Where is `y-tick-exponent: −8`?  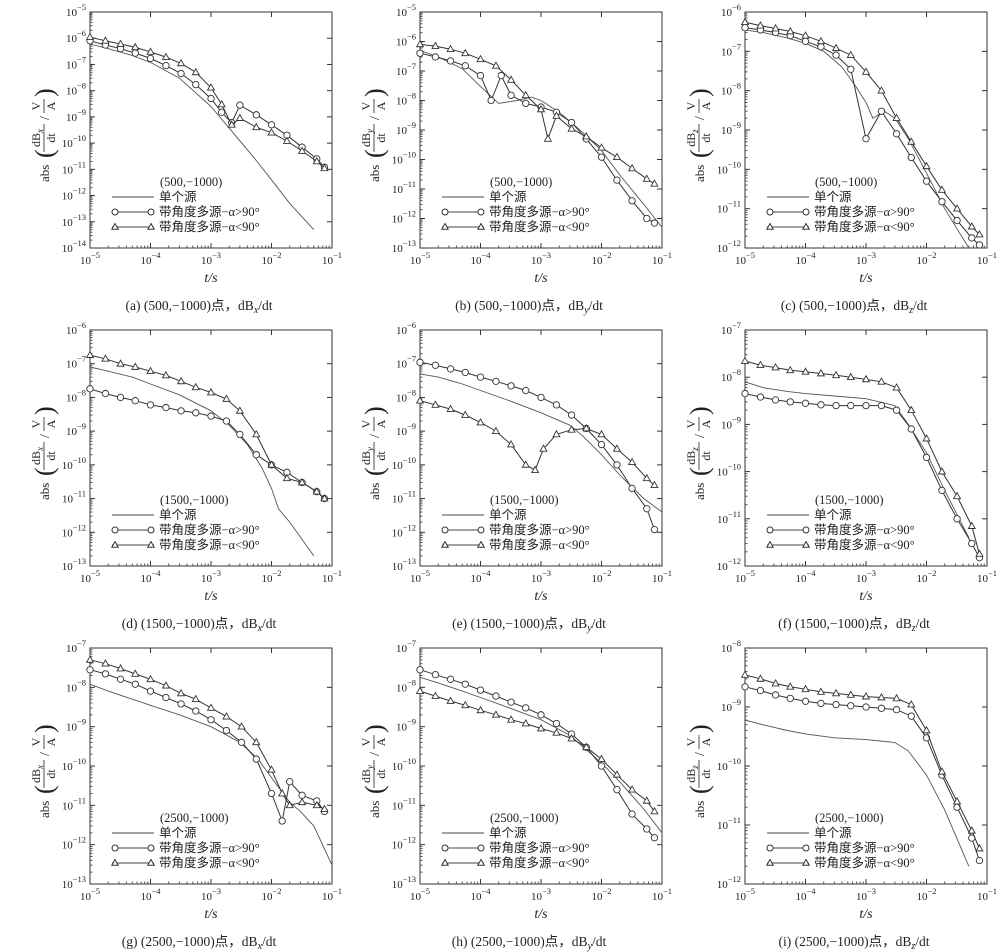
y-tick-exponent: −8 is located at coordinates (411, 96).